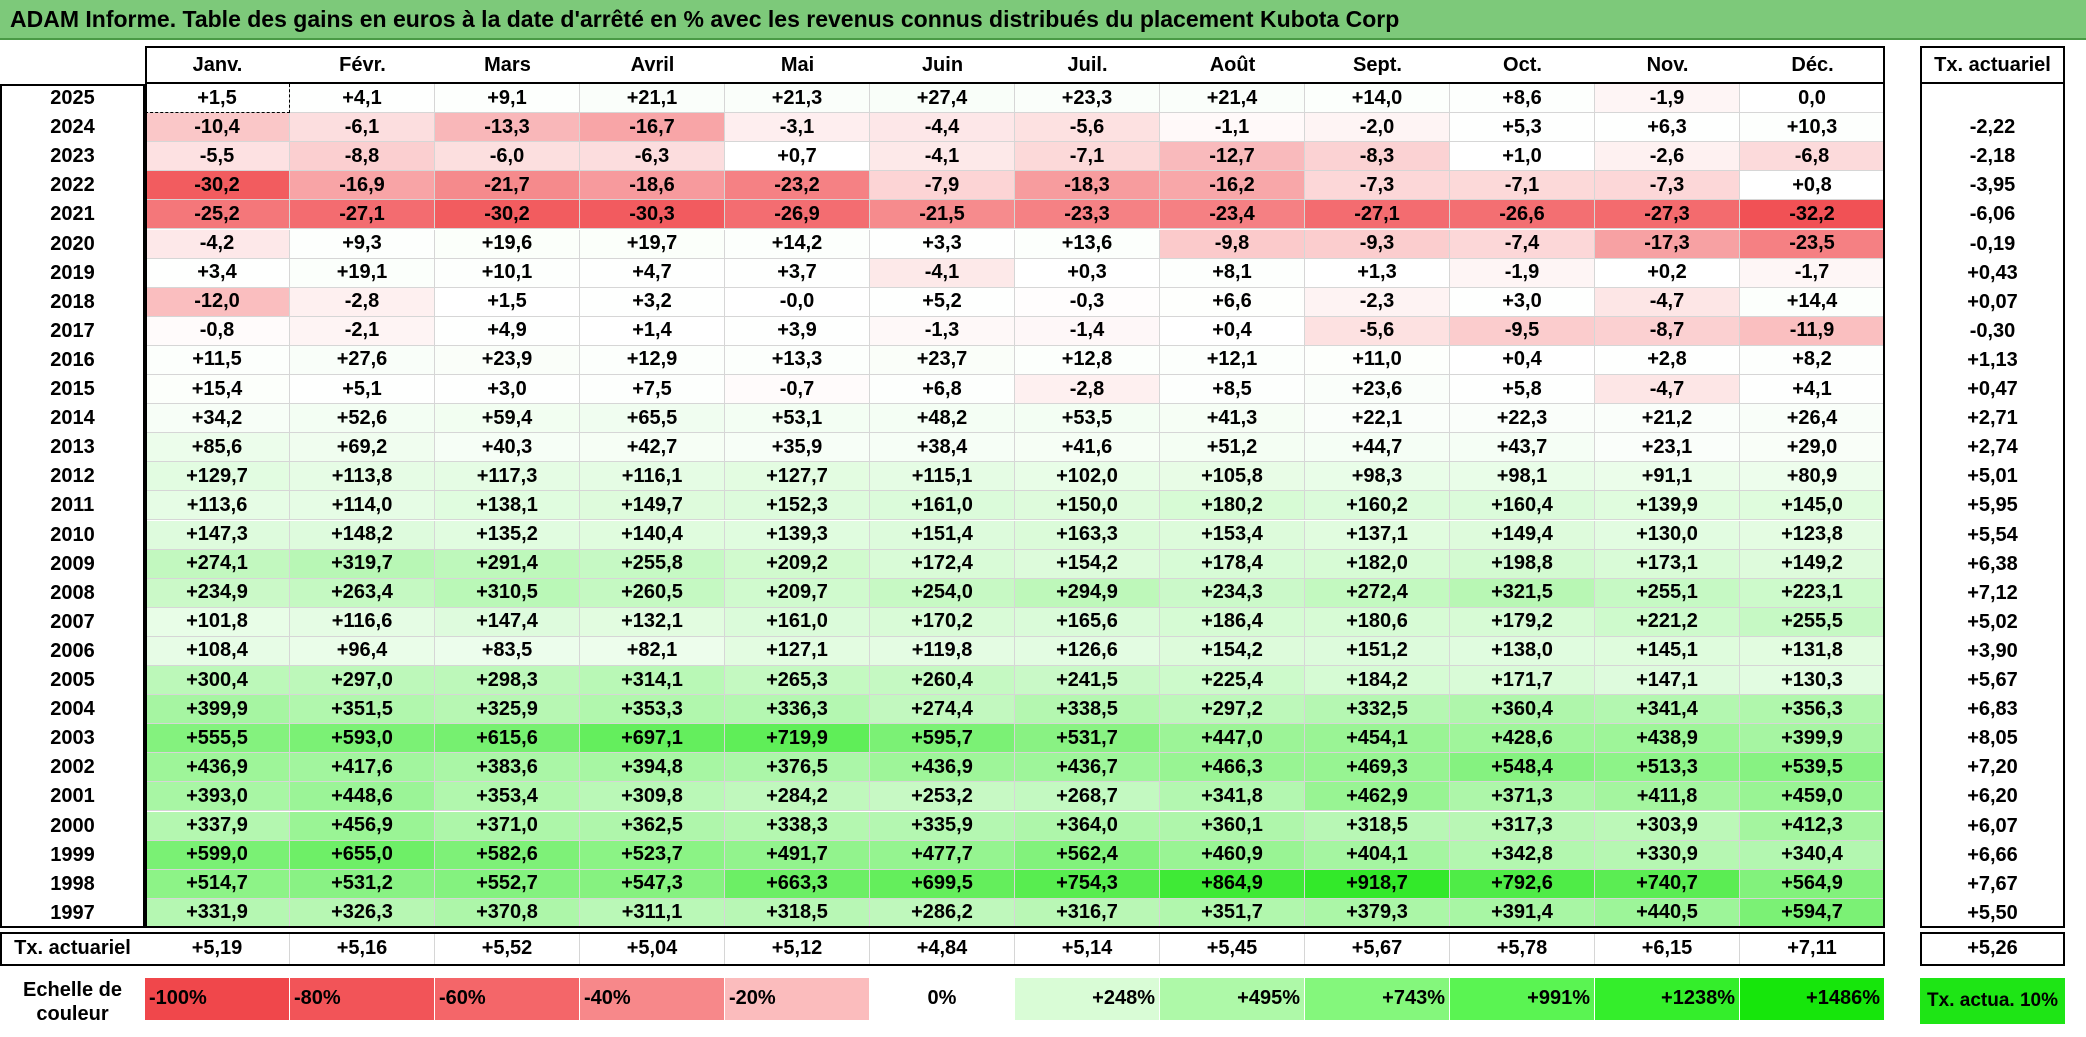  I want to click on table-cell: +9,3, so click(362, 244).